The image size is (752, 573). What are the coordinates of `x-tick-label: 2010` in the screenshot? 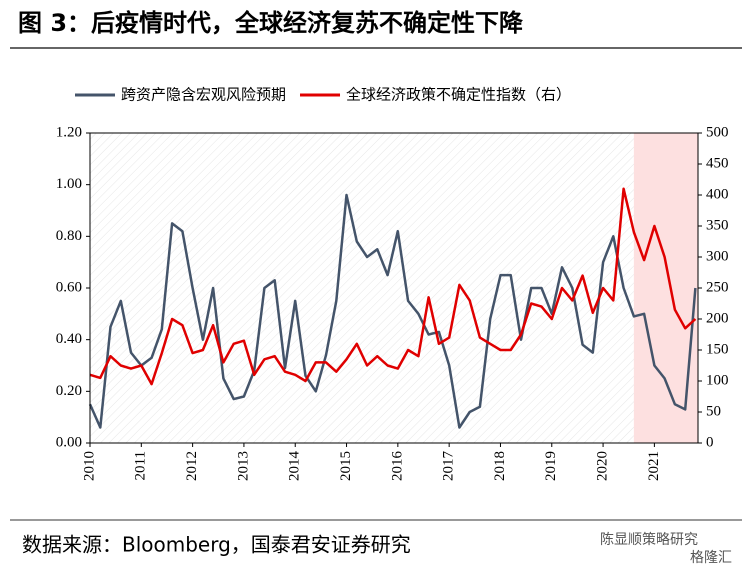 It's located at (89, 466).